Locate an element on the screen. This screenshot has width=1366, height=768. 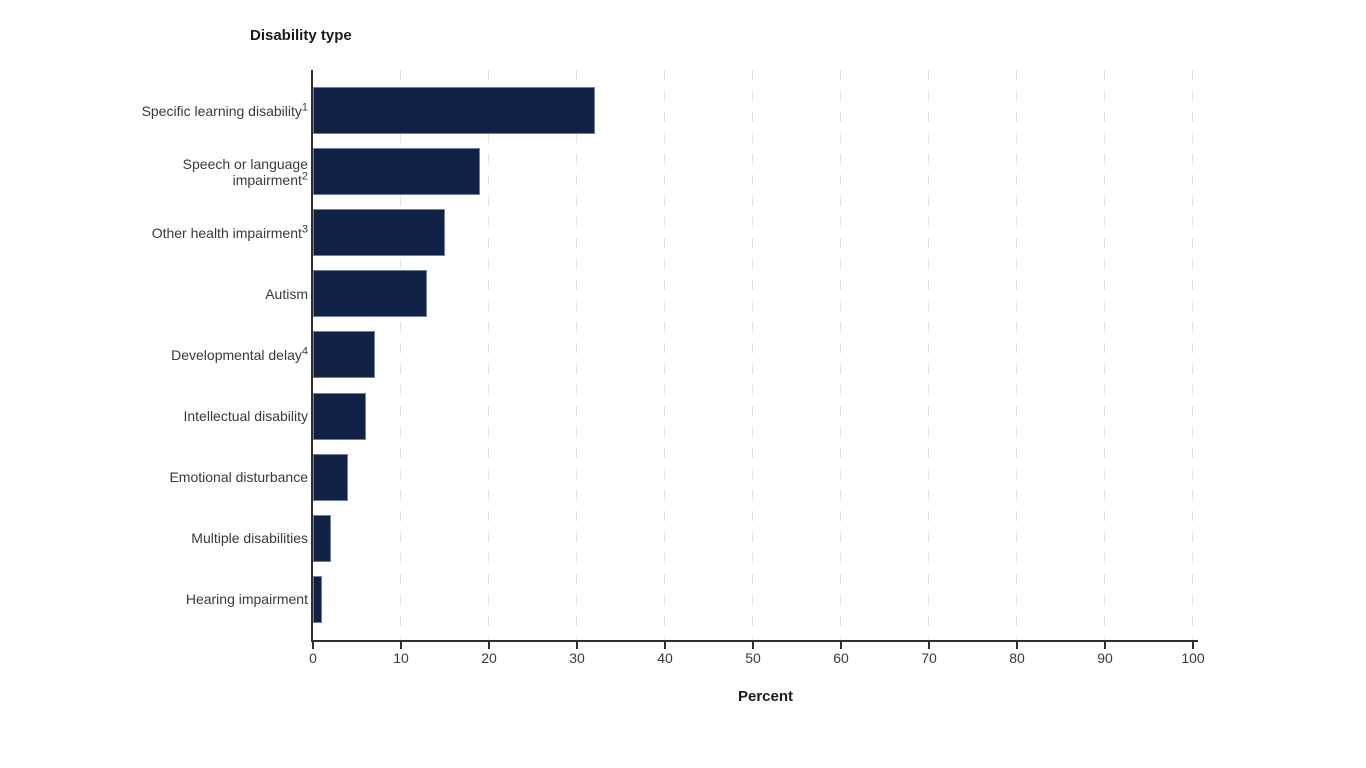
chart-title: Disability type is located at coordinates (301, 35).